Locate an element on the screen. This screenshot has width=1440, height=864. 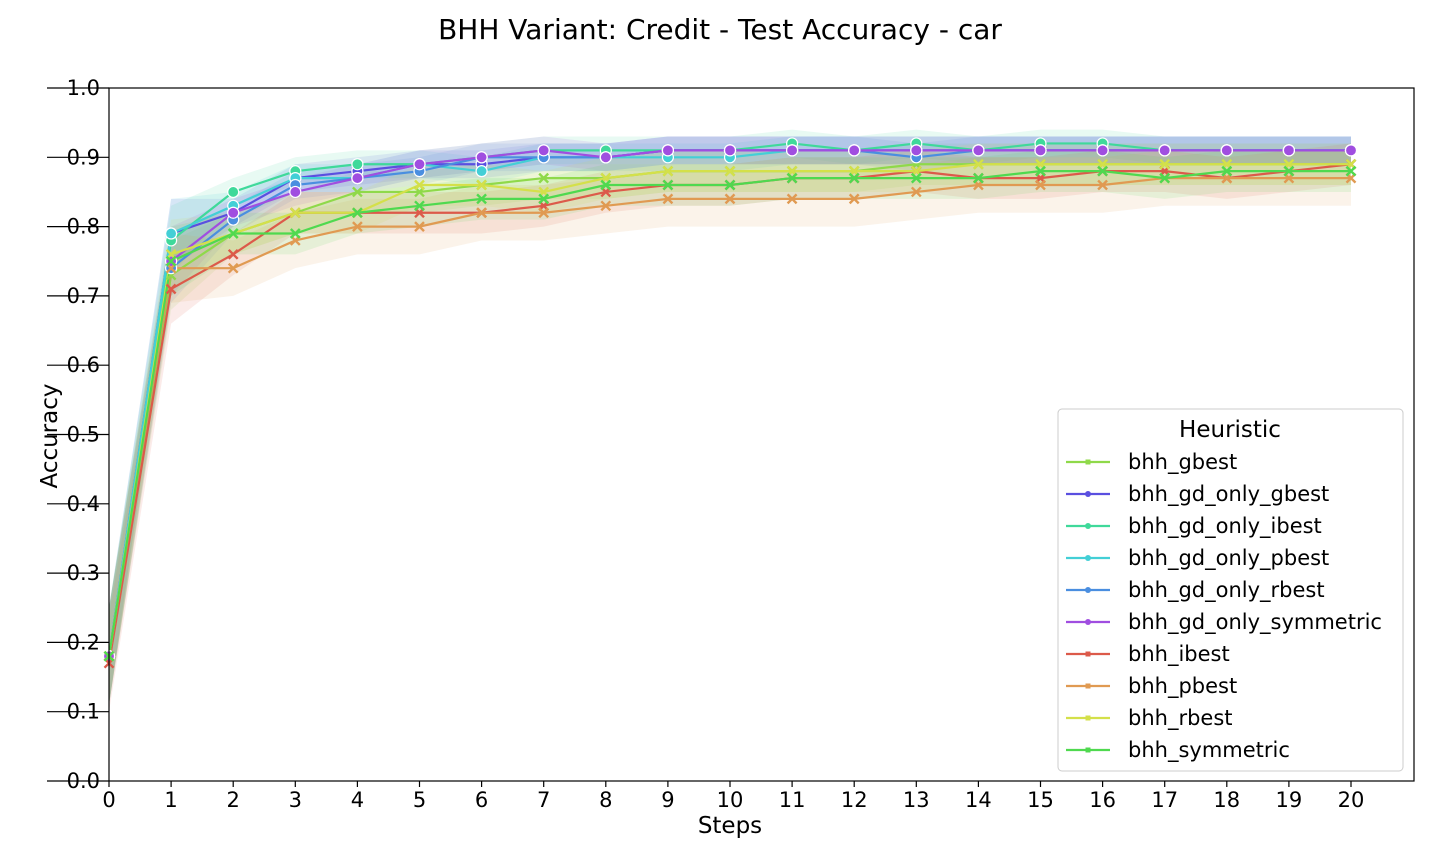
y-tick-label: 0.7 is located at coordinates (83, 296).